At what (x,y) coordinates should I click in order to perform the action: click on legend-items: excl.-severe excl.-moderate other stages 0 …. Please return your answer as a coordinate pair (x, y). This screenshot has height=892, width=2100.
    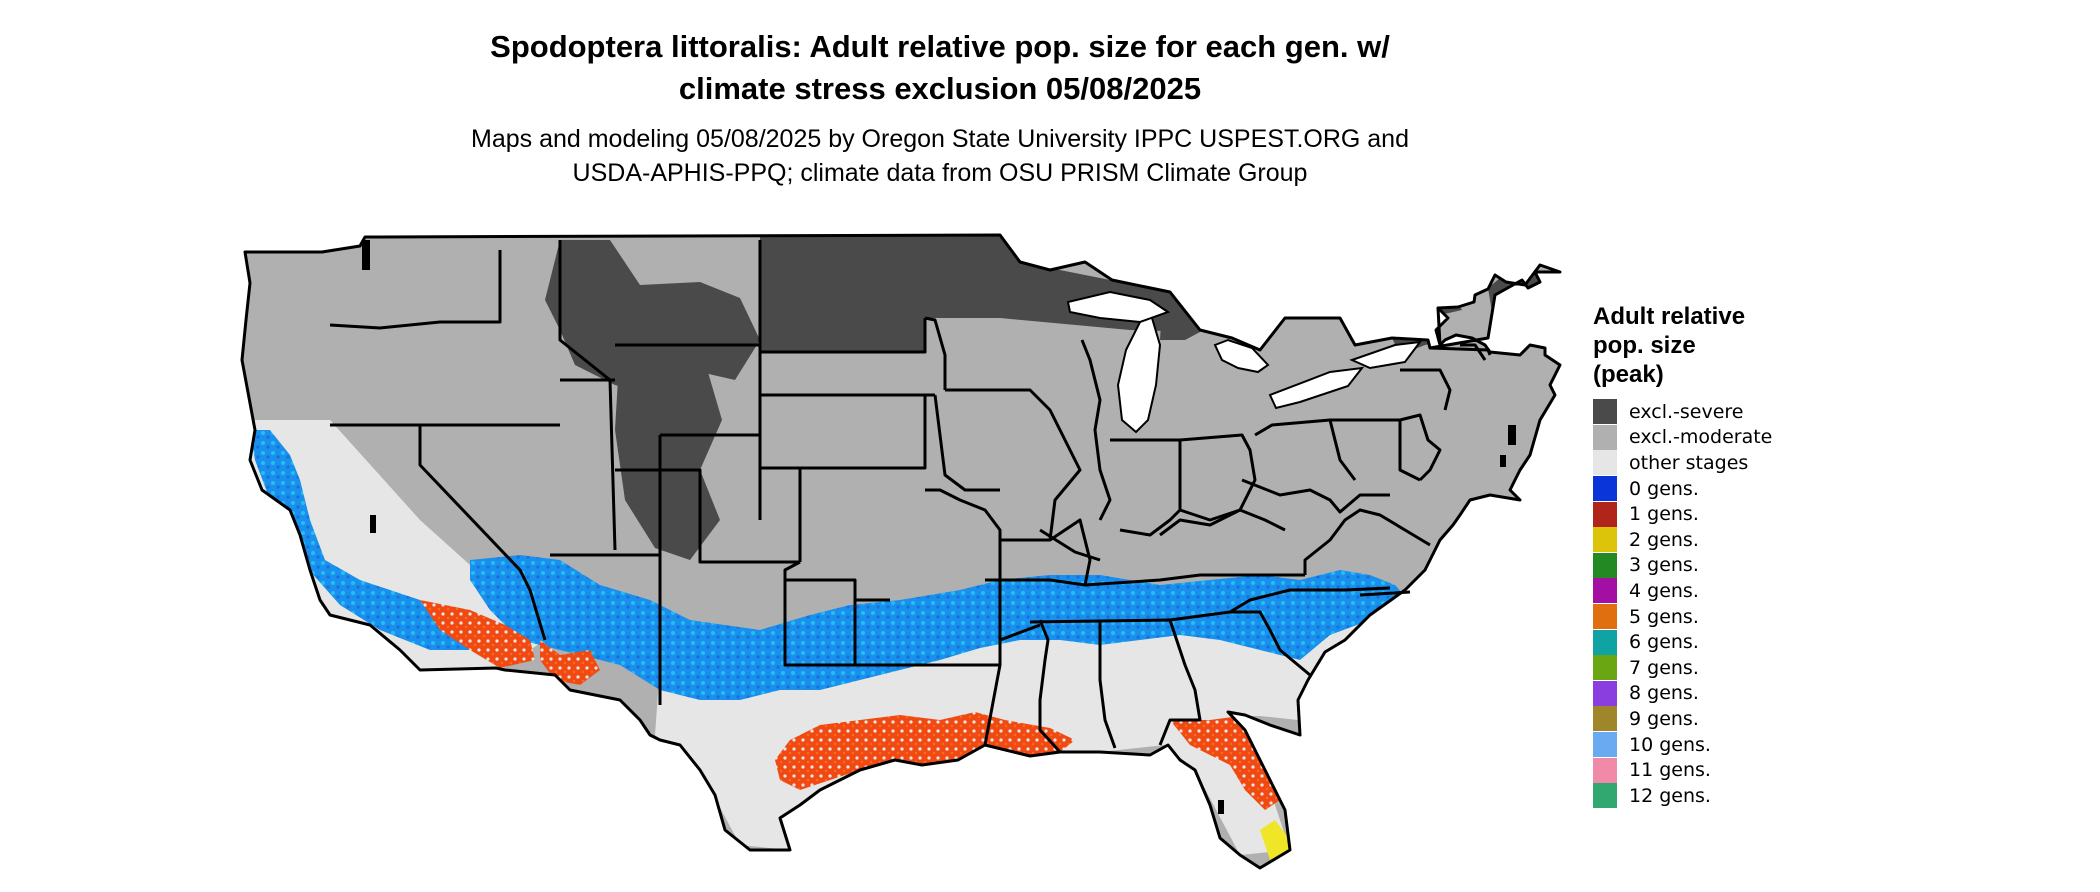
    Looking at the image, I should click on (1713, 604).